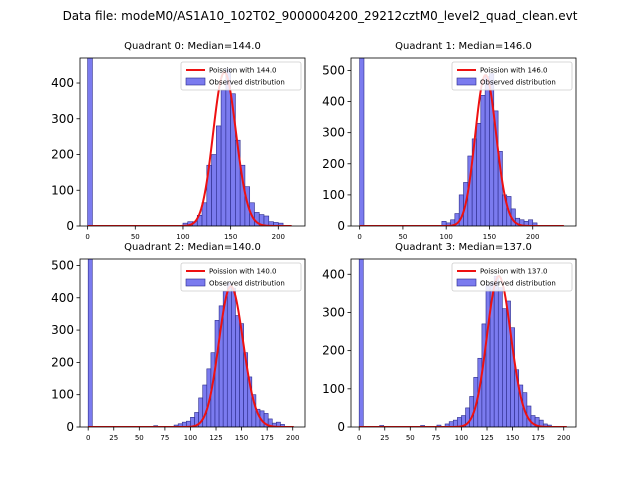  What do you see at coordinates (463, 46) in the screenshot?
I see `chart-title: Quadrant 1: Median=146.0` at bounding box center [463, 46].